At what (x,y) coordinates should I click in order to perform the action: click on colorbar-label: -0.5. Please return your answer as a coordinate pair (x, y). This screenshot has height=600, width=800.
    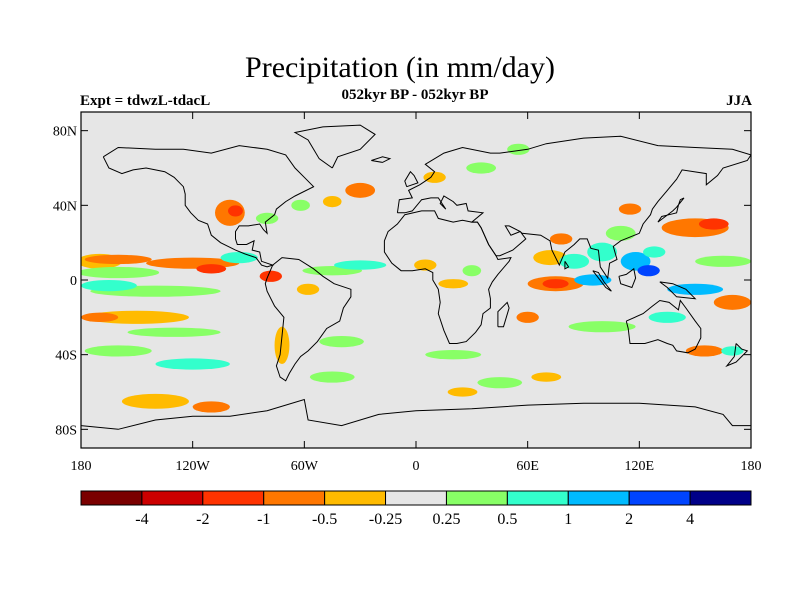
    Looking at the image, I should click on (324, 519).